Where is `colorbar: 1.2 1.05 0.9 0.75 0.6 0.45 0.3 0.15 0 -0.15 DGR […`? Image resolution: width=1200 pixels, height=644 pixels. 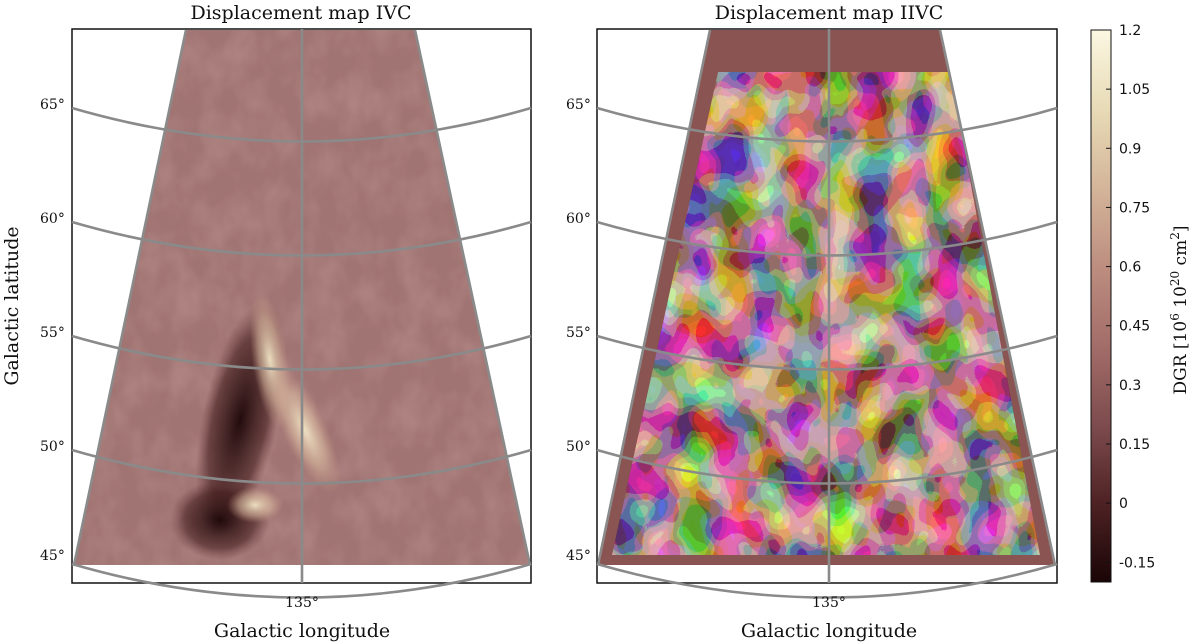
colorbar: 1.2 1.05 0.9 0.75 0.6 0.45 0.3 0.15 0 -0.15 DGR [… is located at coordinates (1140, 303).